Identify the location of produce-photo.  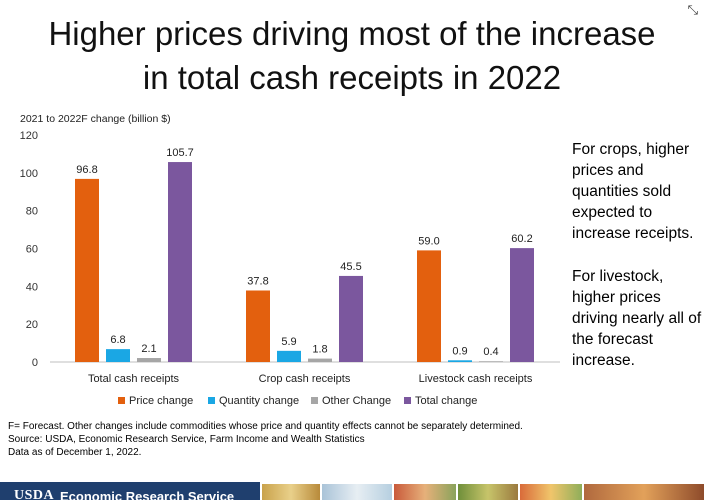
(644, 492).